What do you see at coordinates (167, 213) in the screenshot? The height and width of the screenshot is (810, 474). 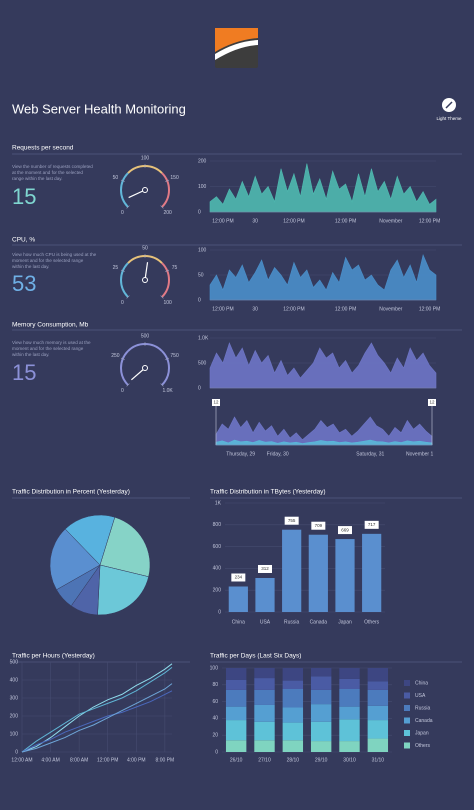 I see `gauge-tick-label: 200` at bounding box center [167, 213].